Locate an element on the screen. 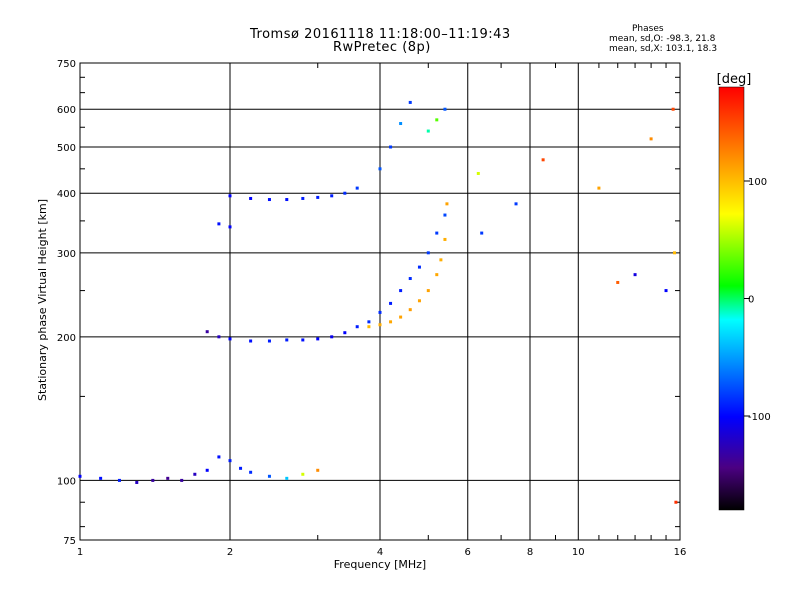 This screenshot has height=600, width=800. y-tick-label: 750 is located at coordinates (66, 64).